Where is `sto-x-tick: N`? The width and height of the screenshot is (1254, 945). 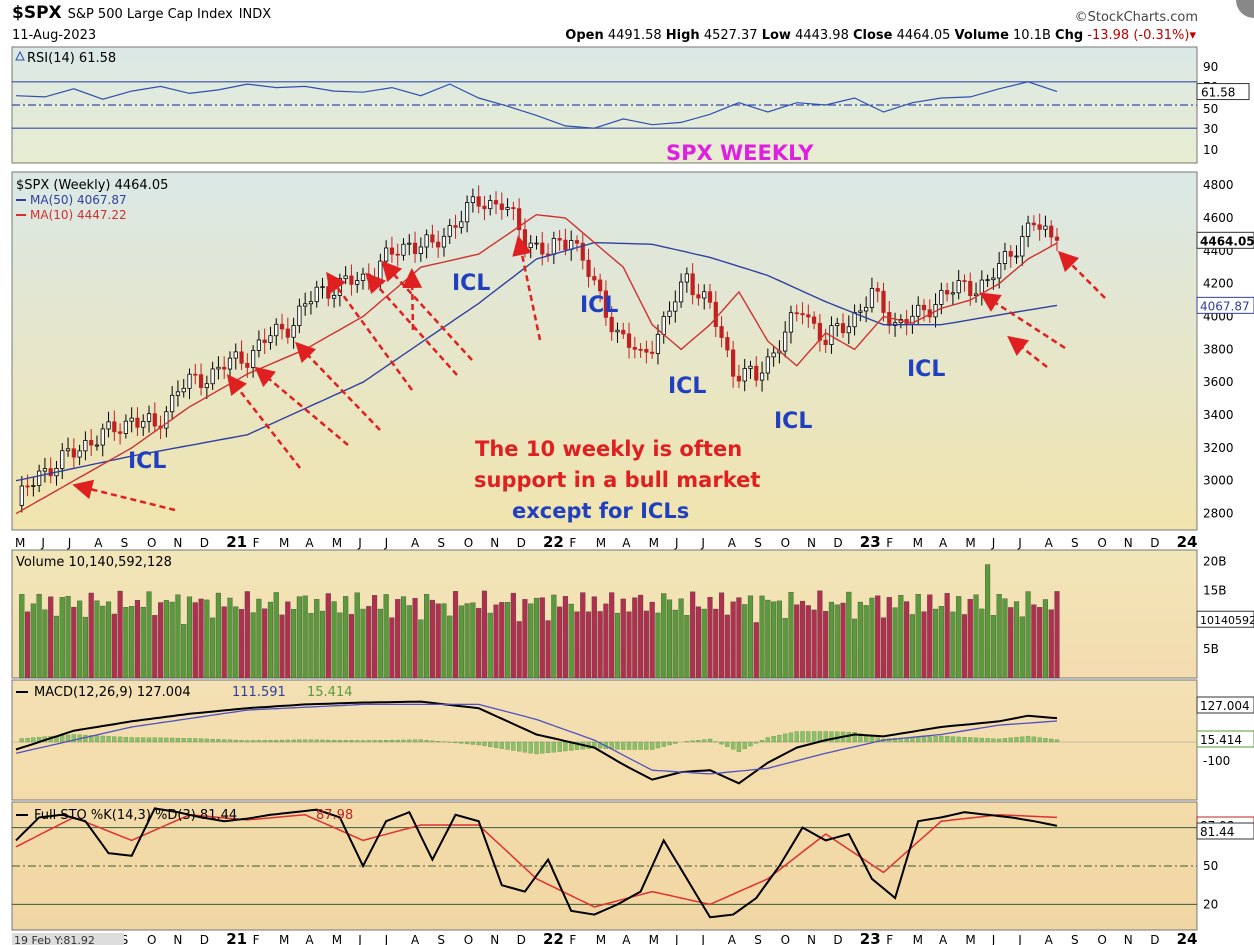 sto-x-tick: N is located at coordinates (811, 939).